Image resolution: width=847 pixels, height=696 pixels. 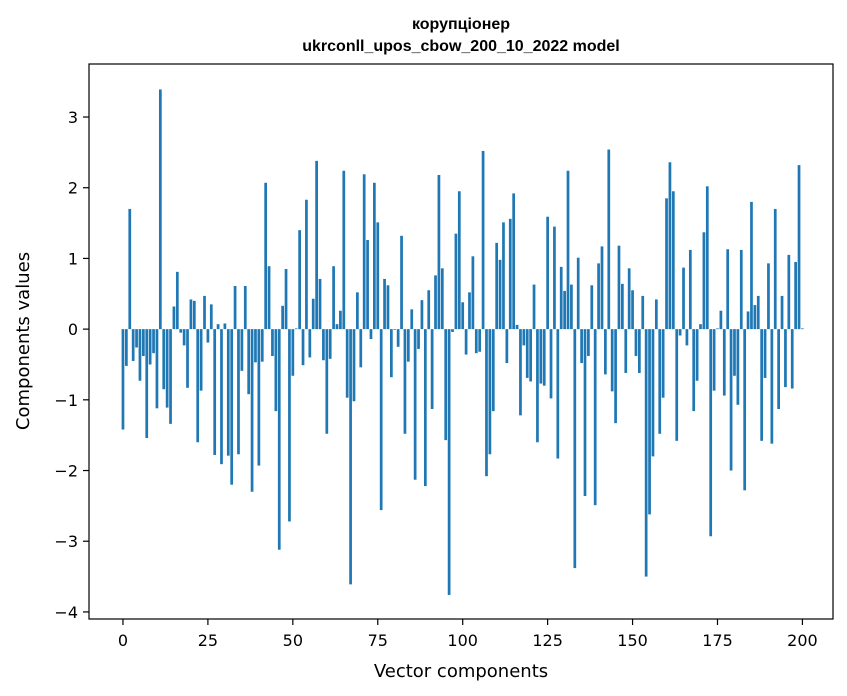 What do you see at coordinates (73, 188) in the screenshot?
I see `y-tick-label: 2` at bounding box center [73, 188].